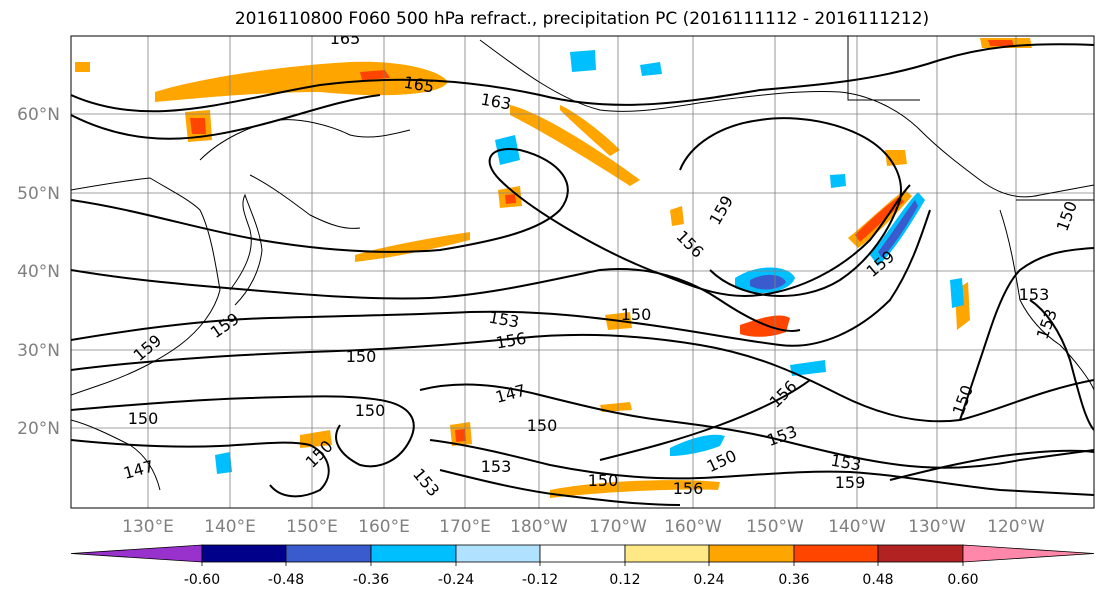  I want to click on colorbar, so click(582, 553).